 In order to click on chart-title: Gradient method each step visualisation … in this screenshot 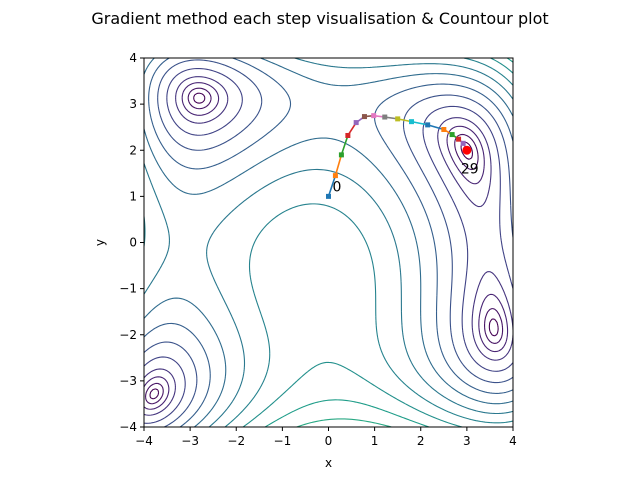, I will do `click(319, 18)`.